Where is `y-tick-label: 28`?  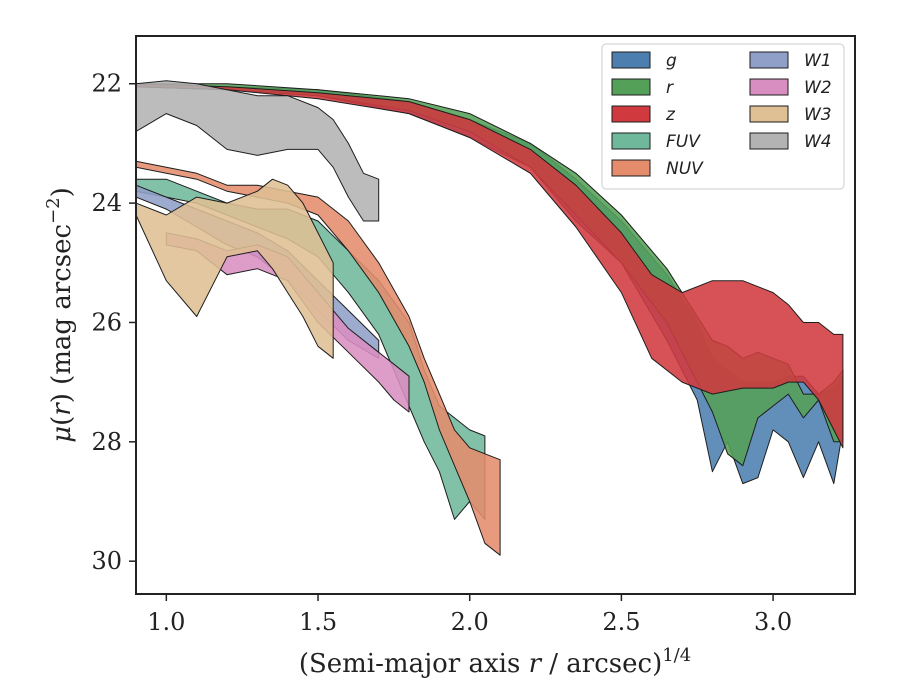
y-tick-label: 28 is located at coordinates (106, 442).